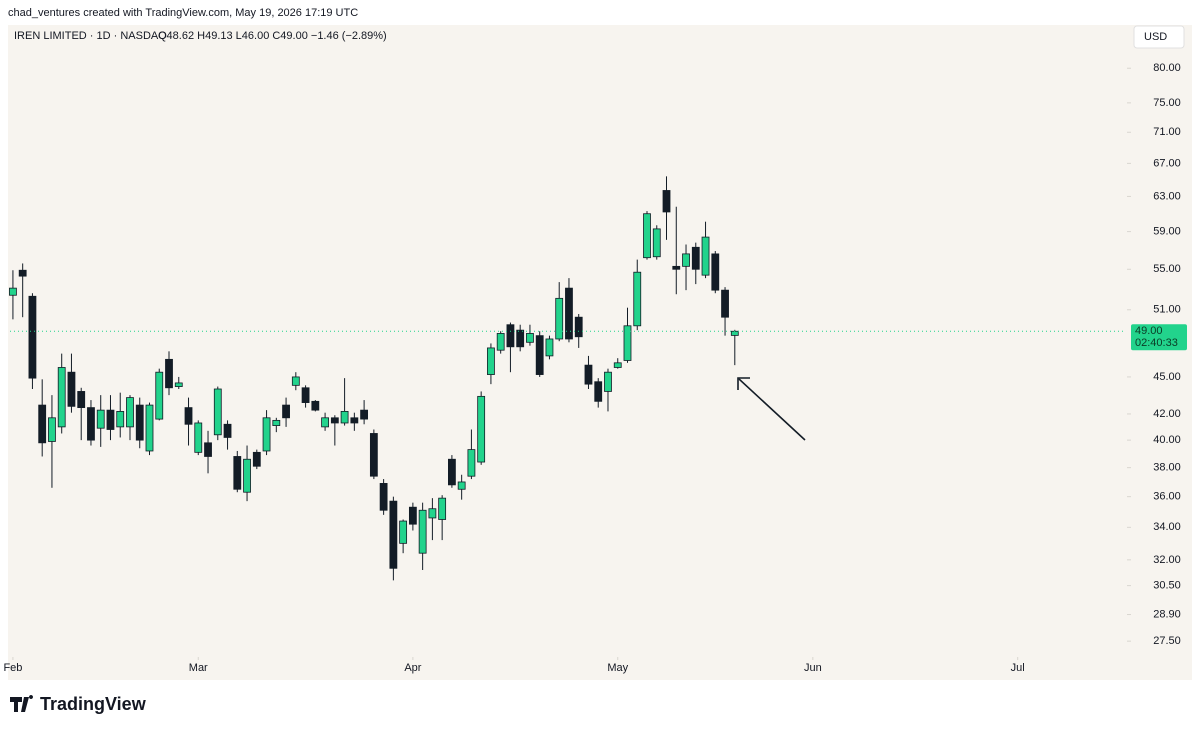  Describe the element at coordinates (198, 668) in the screenshot. I see `x-tick-label: Mar` at that location.